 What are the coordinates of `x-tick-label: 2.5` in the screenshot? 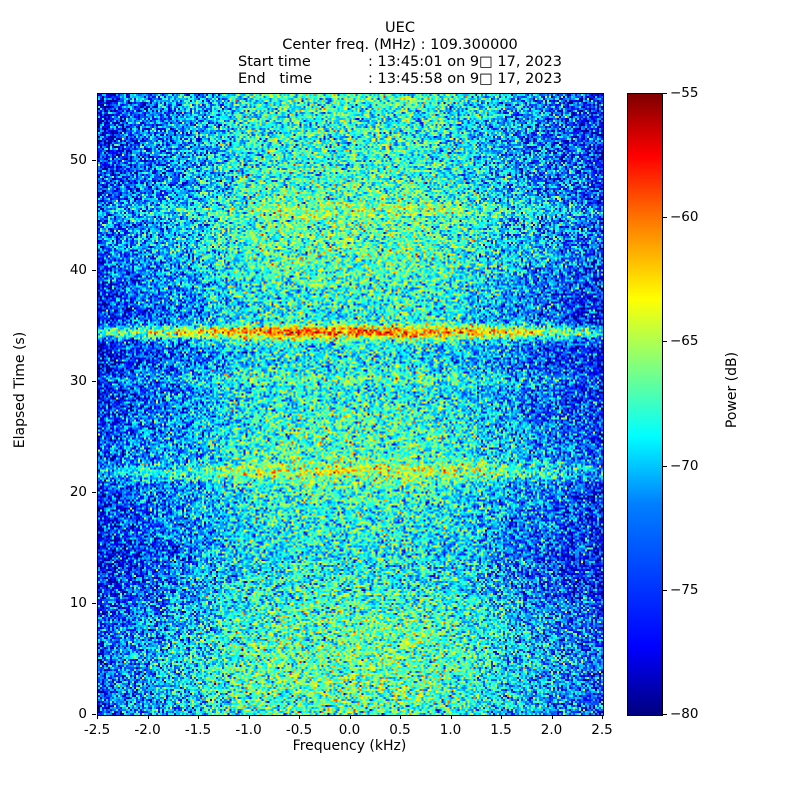 It's located at (602, 730).